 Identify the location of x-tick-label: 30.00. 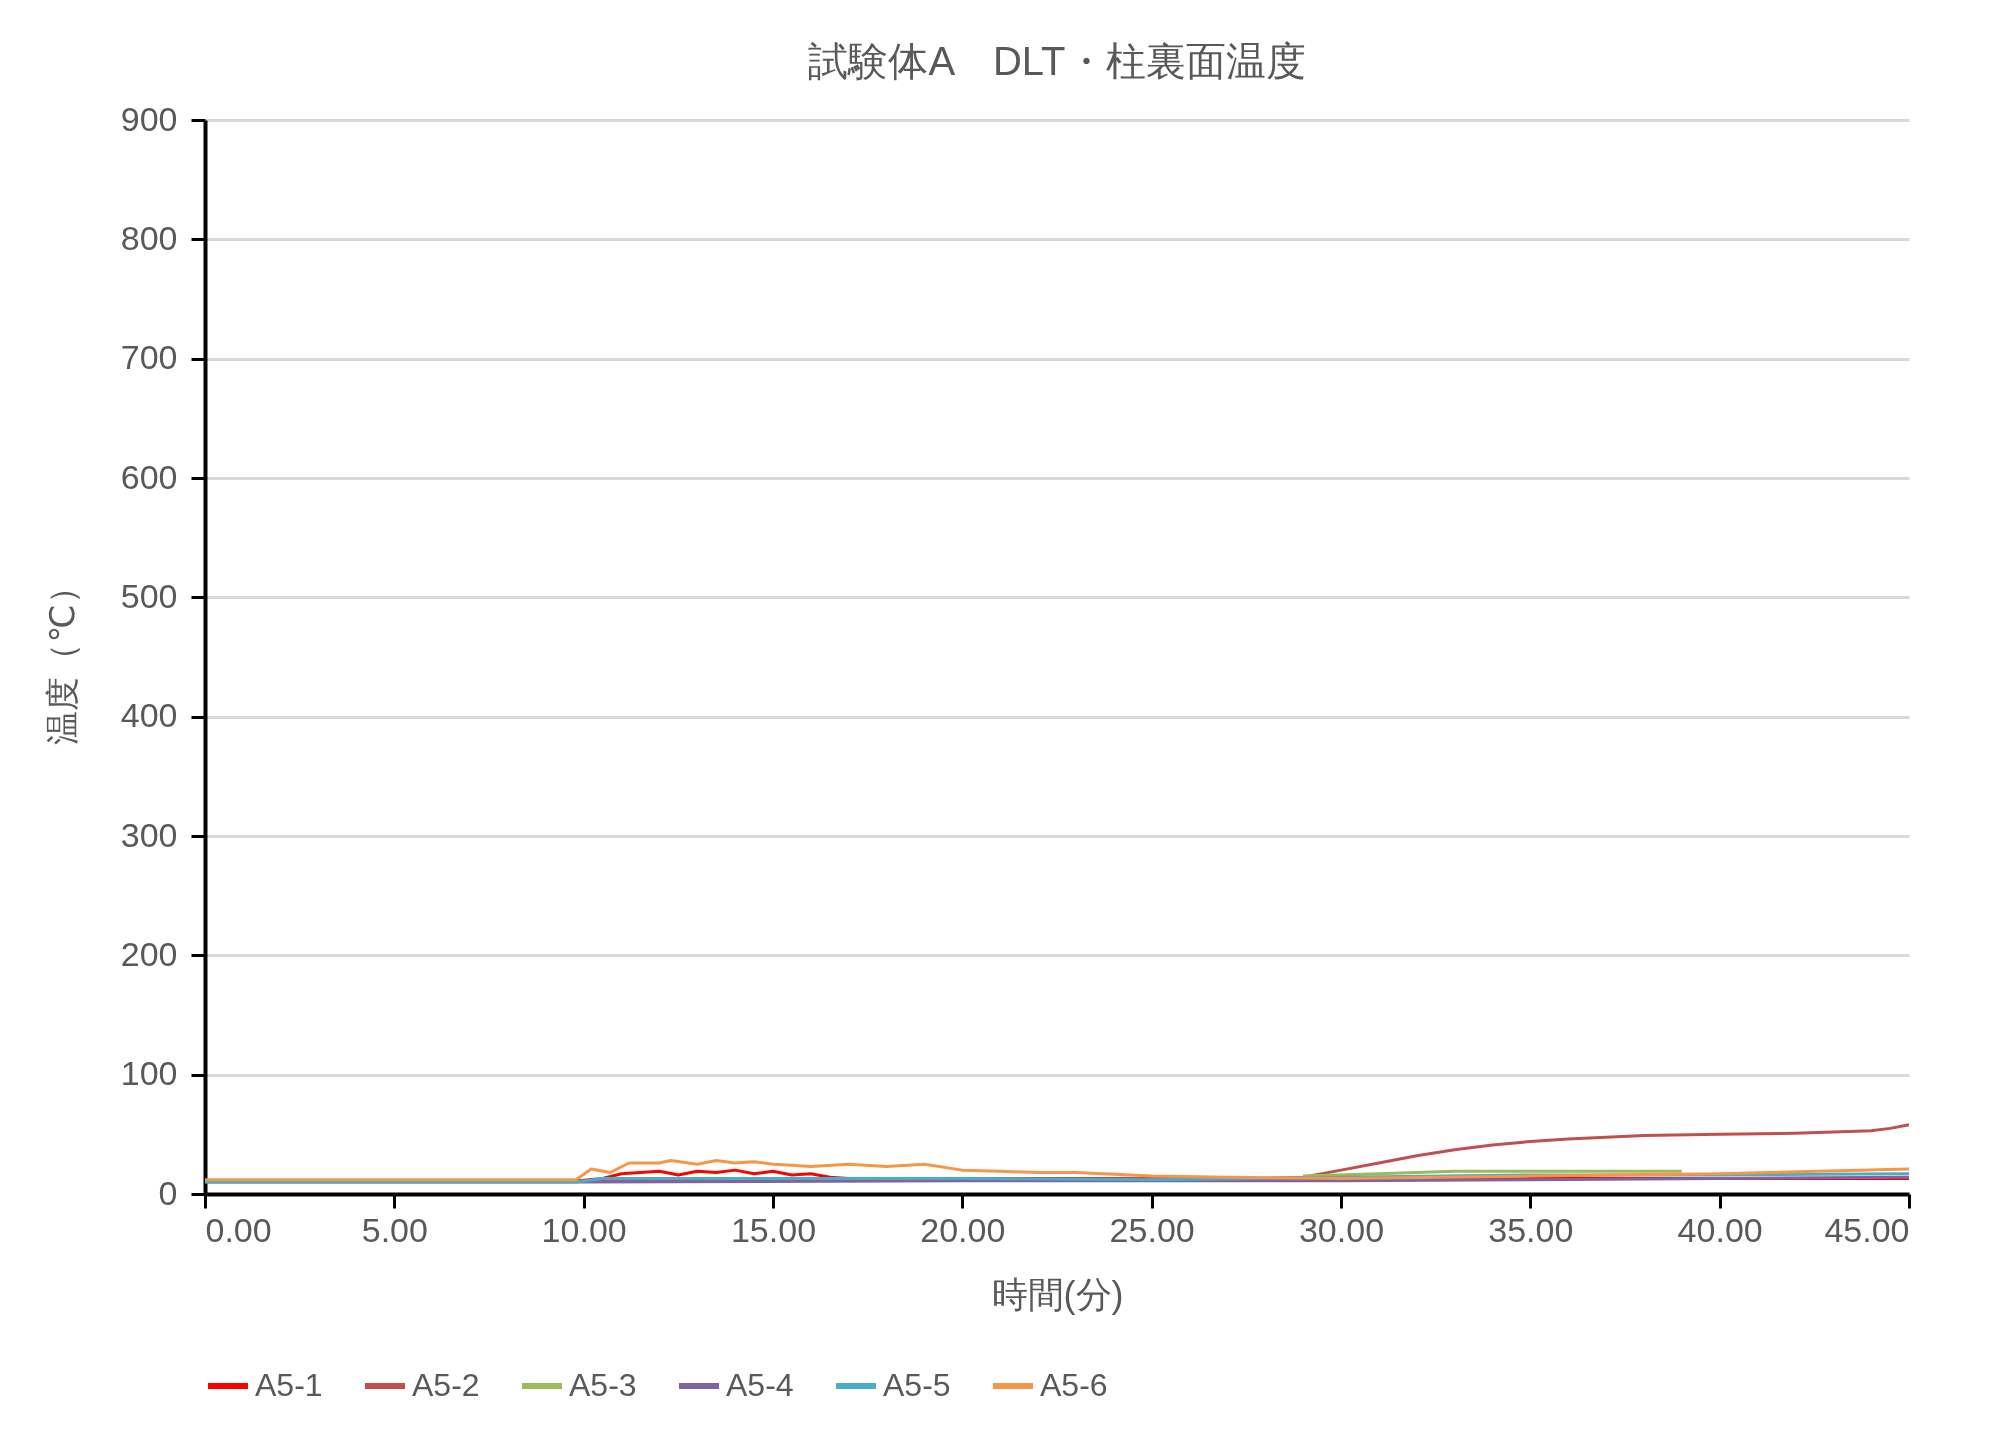
(1341, 1229).